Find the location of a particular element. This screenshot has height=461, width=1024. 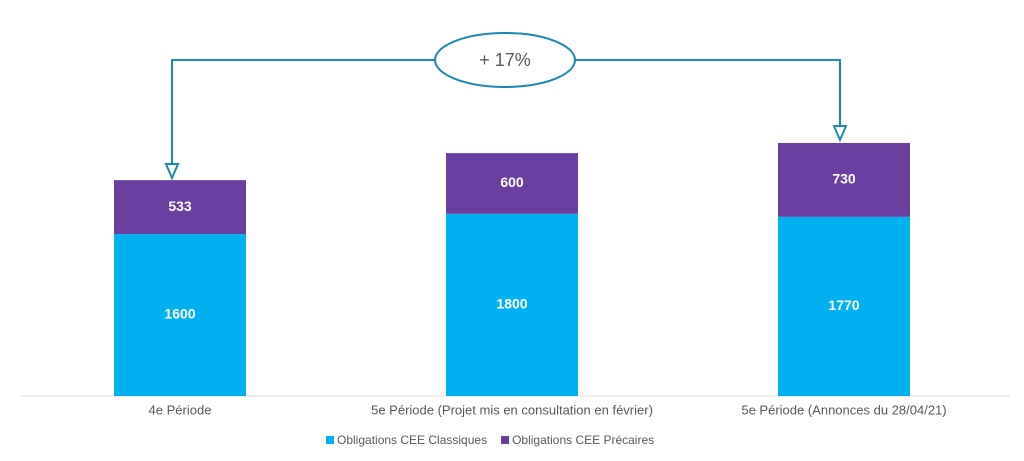

annotation-text: + 17% is located at coordinates (505, 60).